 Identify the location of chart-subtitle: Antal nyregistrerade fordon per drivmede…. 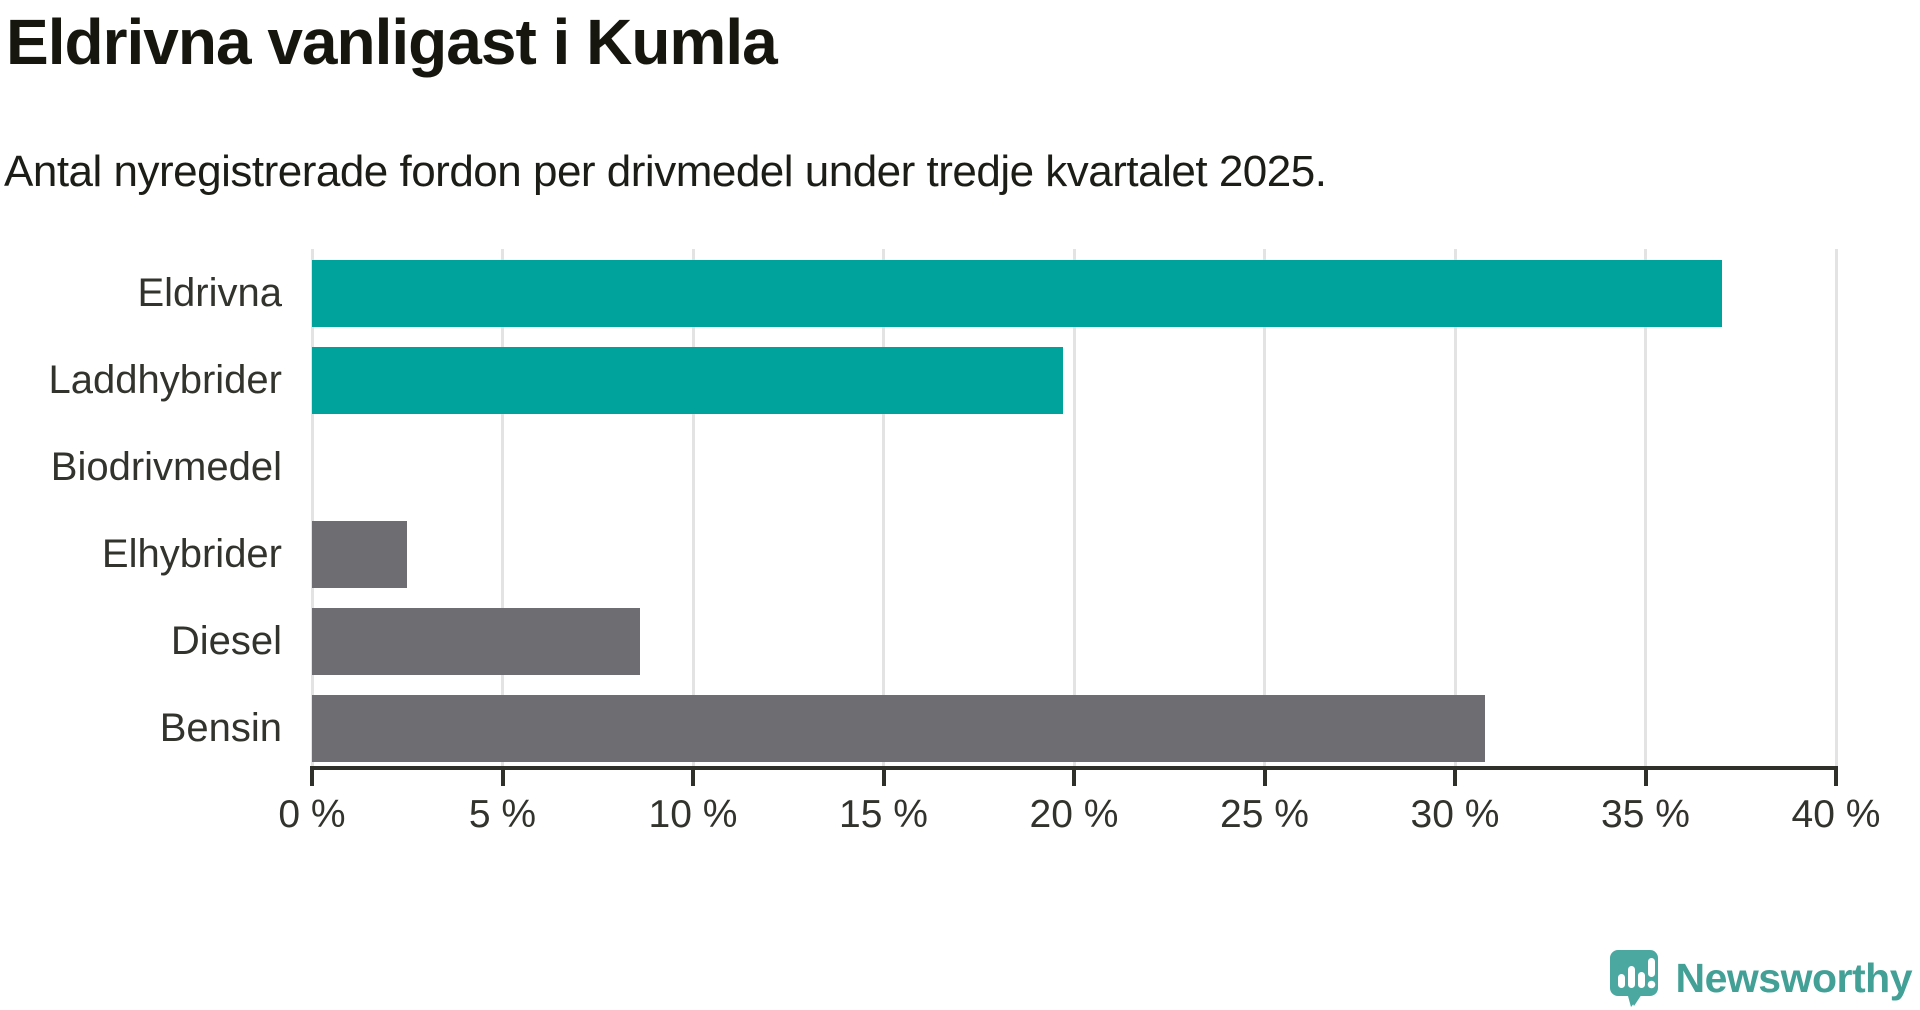
(665, 171).